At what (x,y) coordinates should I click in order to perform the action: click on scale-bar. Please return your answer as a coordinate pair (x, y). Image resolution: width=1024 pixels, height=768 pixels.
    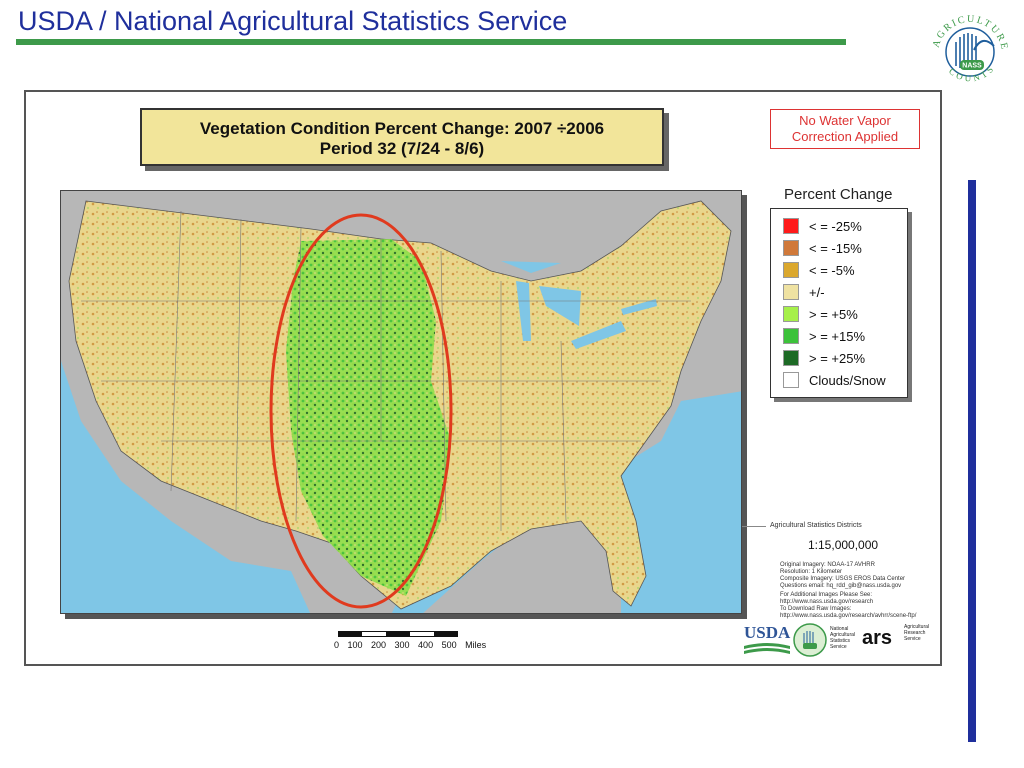
    Looking at the image, I should click on (398, 634).